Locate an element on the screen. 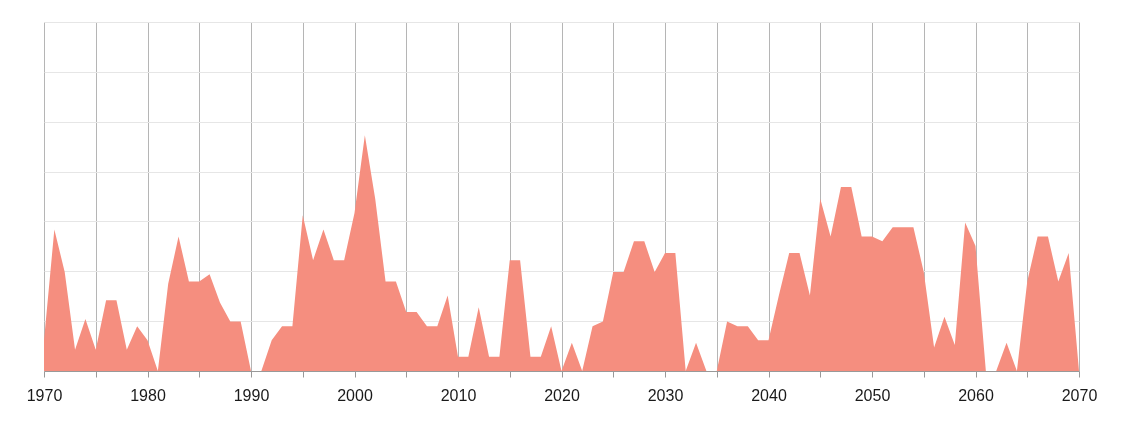  x-tick-label: 1990 is located at coordinates (251, 395).